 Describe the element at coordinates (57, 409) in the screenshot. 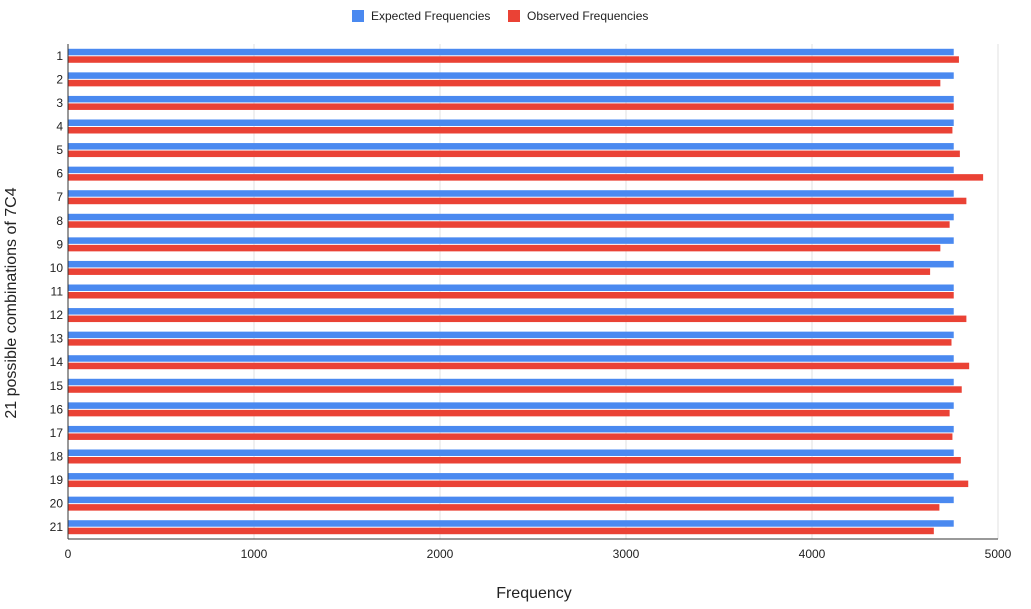

I see `y-tick-label: 16` at that location.